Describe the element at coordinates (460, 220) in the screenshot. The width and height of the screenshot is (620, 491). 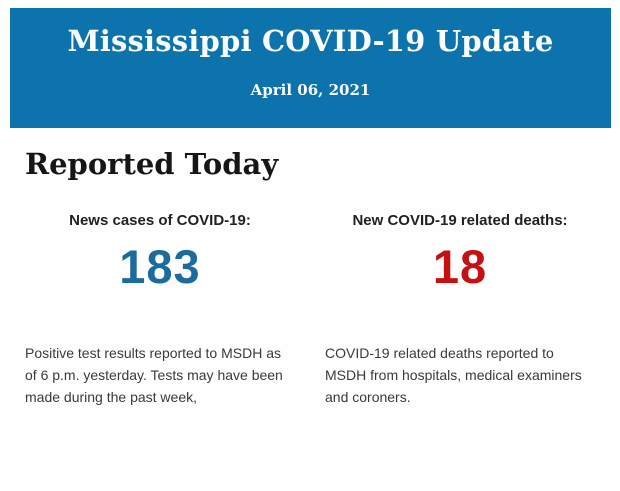
I see `stat-label-deaths: New COVID-19 related deaths:` at that location.